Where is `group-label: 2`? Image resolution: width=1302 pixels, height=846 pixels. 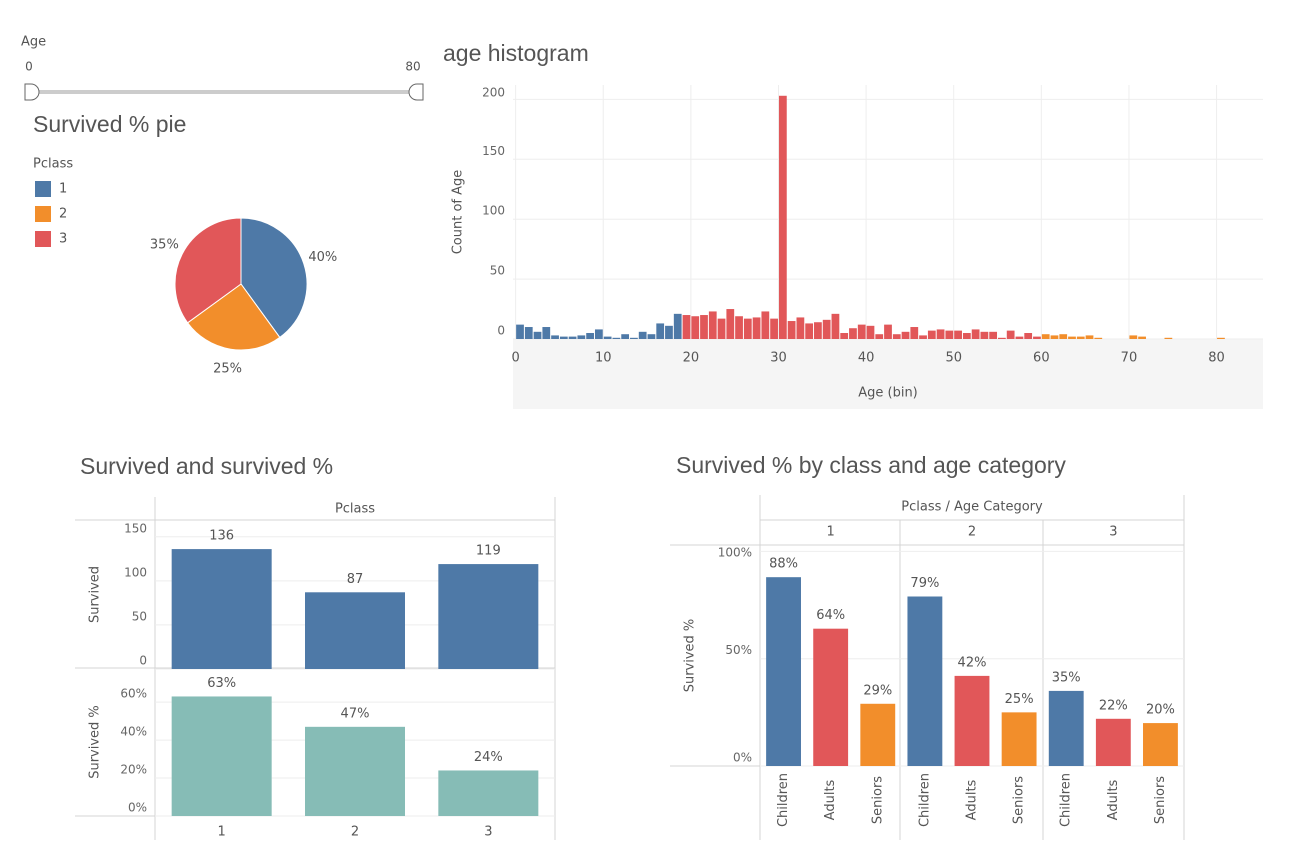 group-label: 2 is located at coordinates (972, 532).